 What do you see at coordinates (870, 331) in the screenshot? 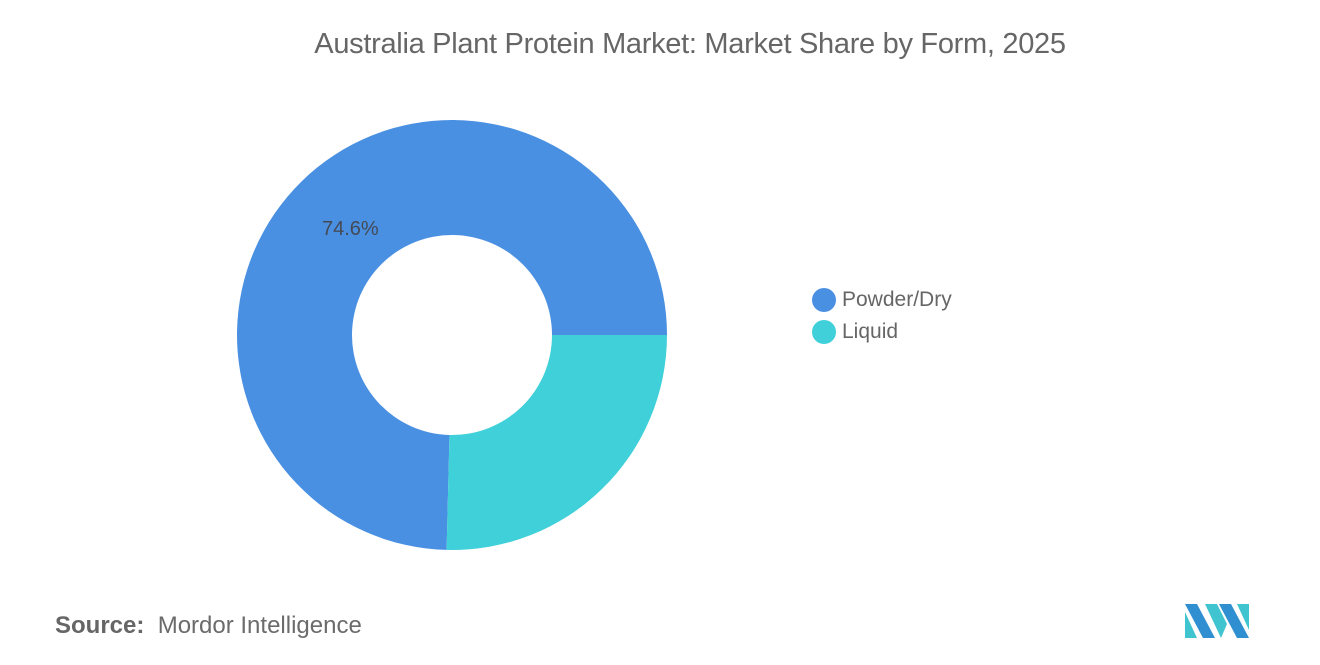
I see `legend-label: Liquid` at bounding box center [870, 331].